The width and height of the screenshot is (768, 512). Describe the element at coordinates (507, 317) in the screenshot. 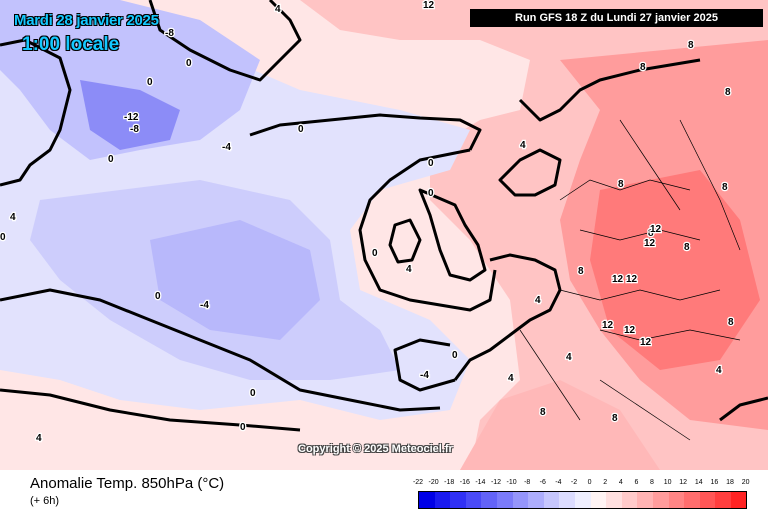

I see `france-atlantic-coast` at that location.